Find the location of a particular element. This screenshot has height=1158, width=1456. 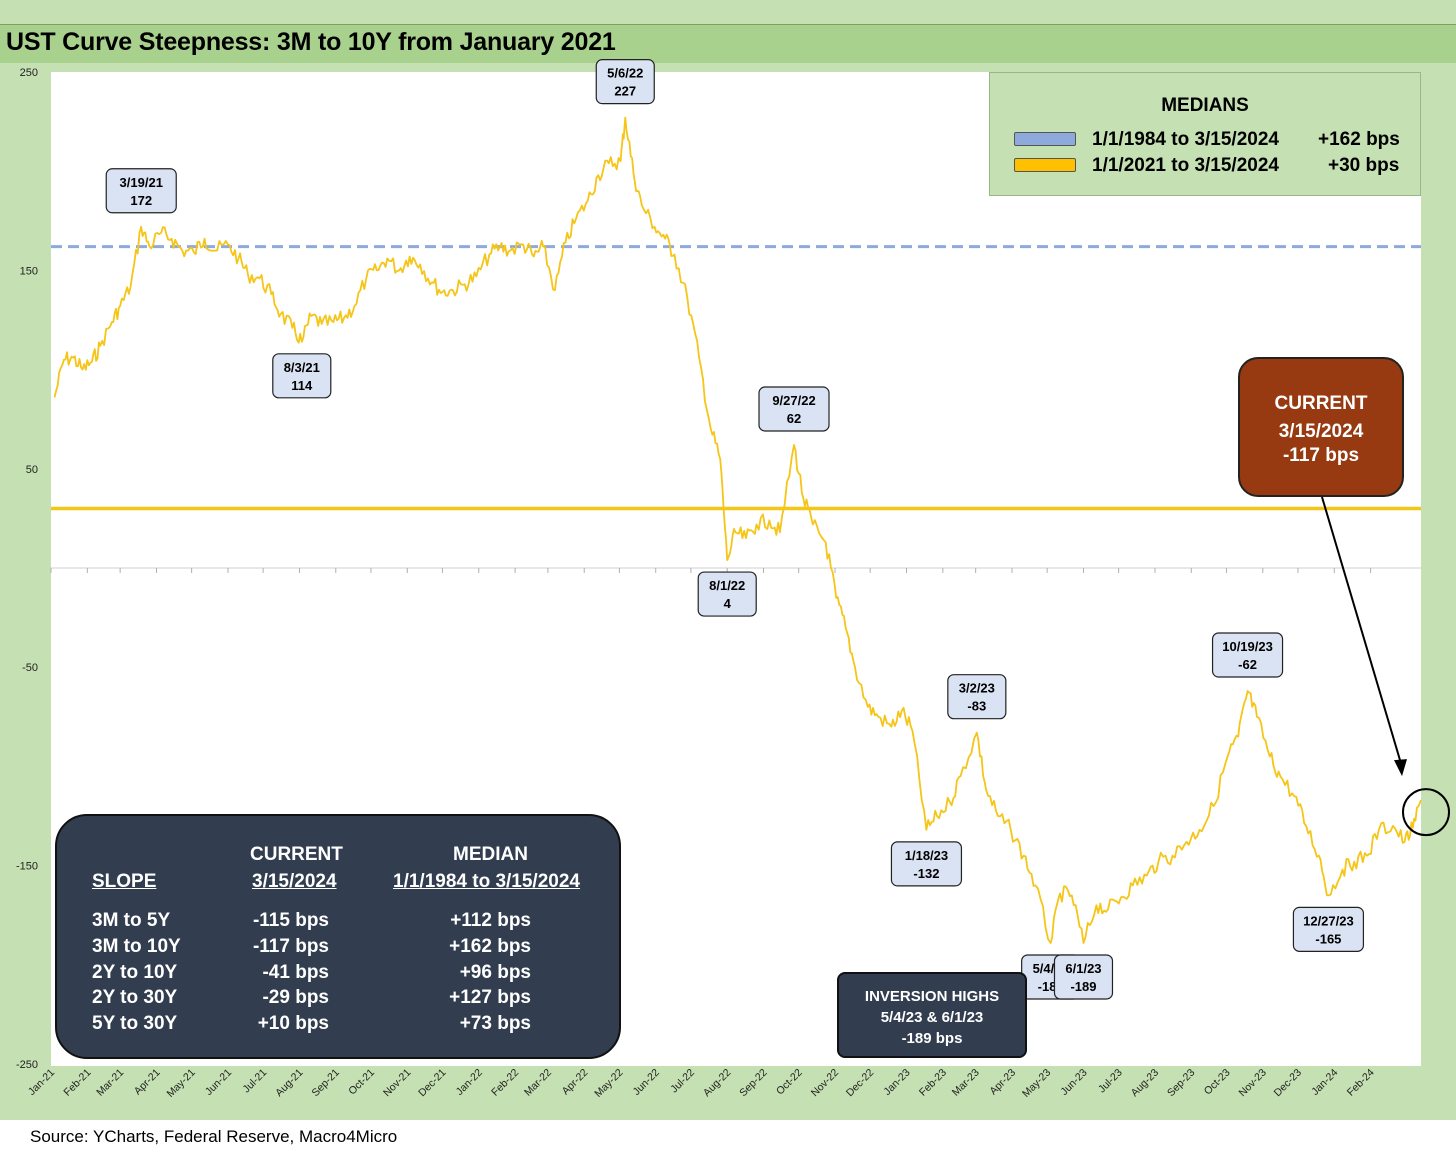

annotation-callout: 10/19/23 -62 is located at coordinates (1247, 655).